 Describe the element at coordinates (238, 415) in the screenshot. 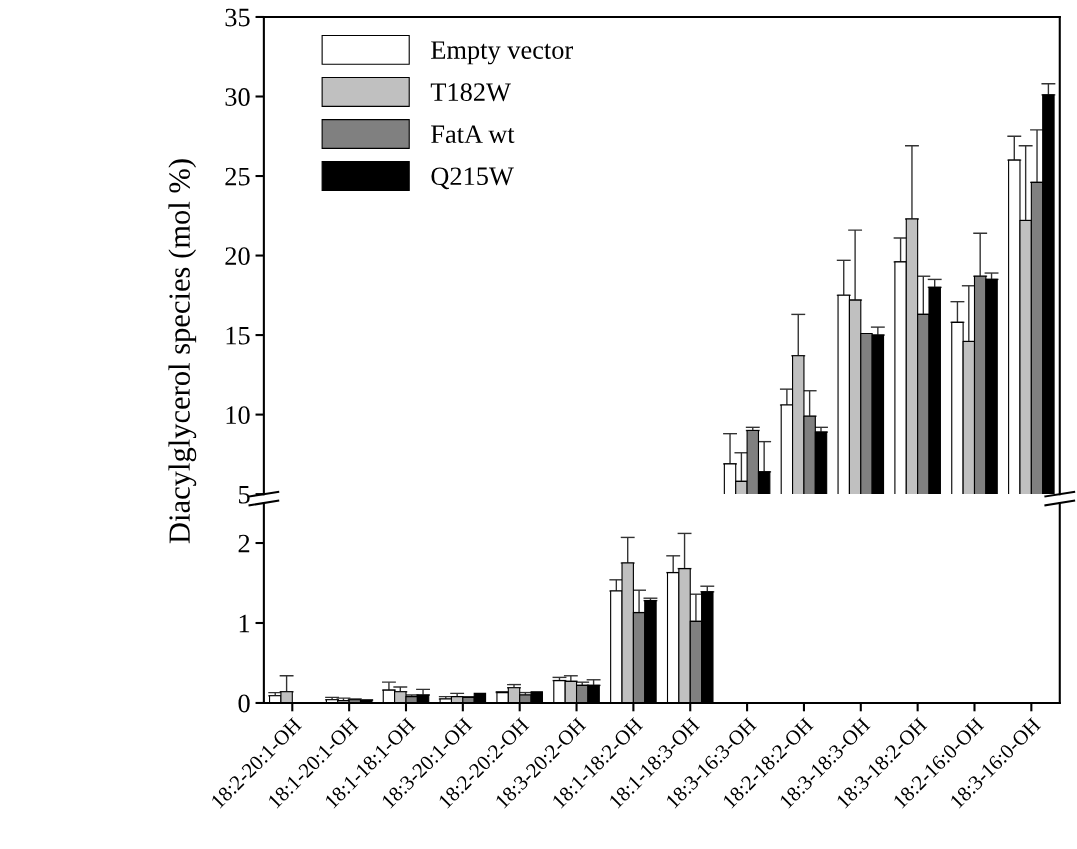

I see `y-tick-label: 10` at that location.